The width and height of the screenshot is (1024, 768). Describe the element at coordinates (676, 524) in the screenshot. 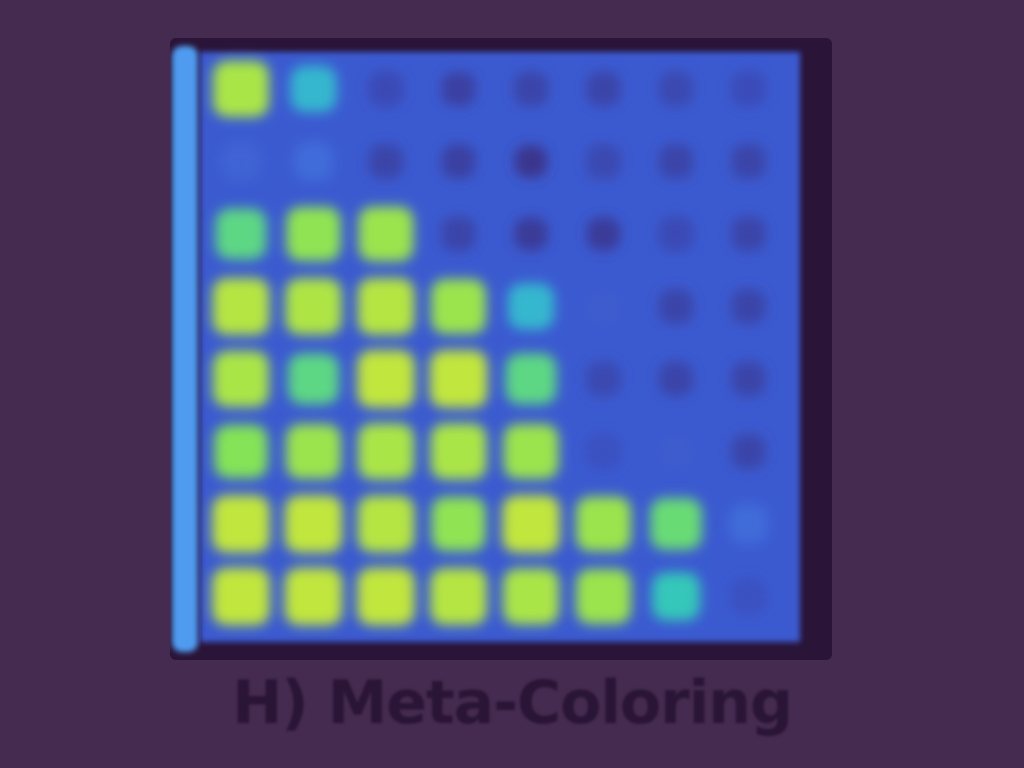

I see `heatmap-cell-r6-c6` at that location.